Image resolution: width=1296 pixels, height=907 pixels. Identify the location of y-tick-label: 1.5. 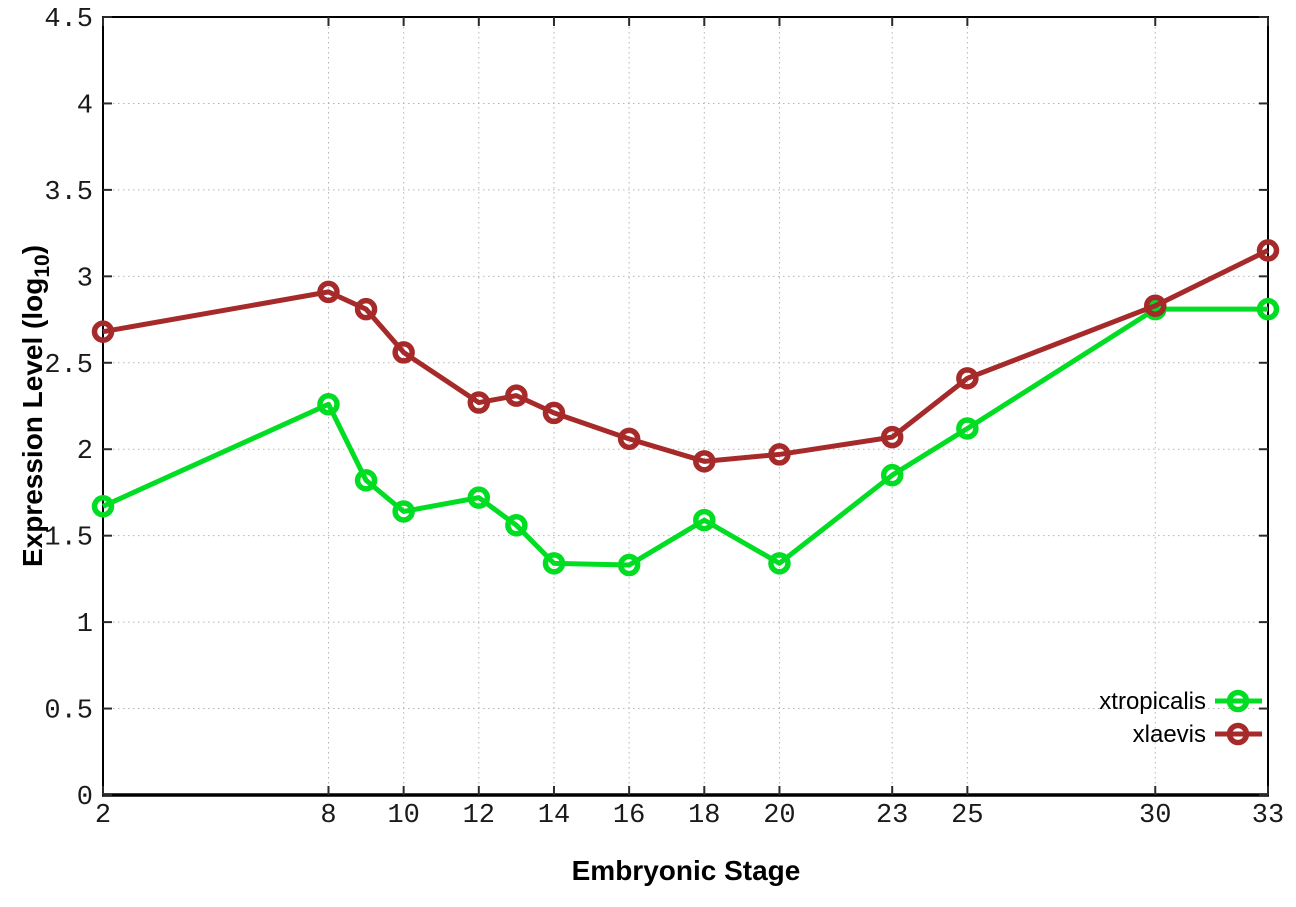
(68, 539).